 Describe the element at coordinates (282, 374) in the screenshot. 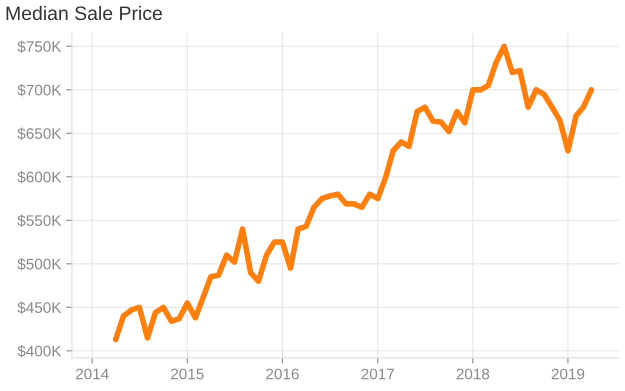

I see `x-tick-label: 2016` at that location.